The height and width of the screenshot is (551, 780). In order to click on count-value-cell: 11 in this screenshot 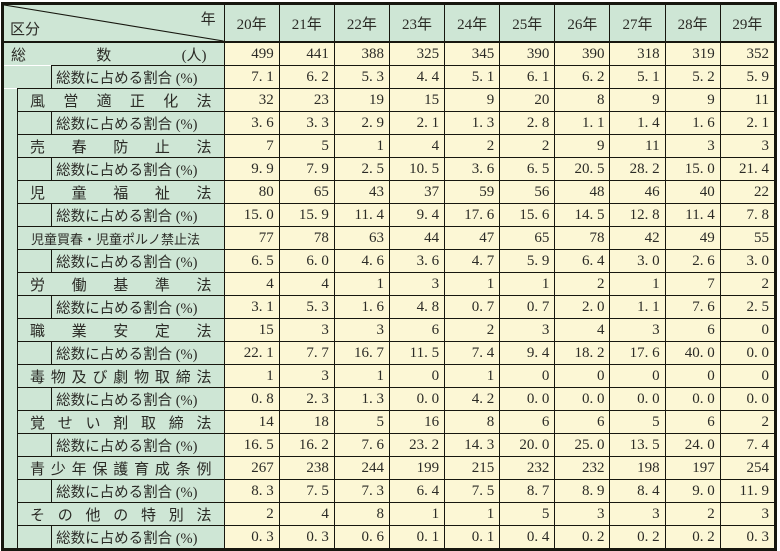, I will do `click(748, 100)`.